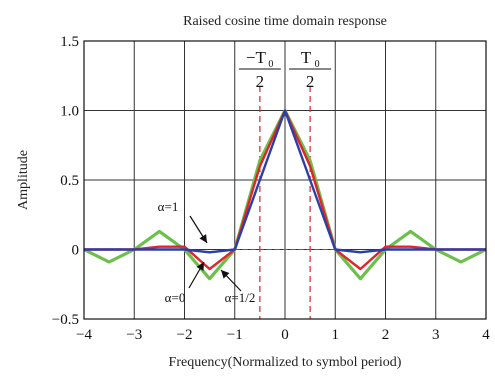 The image size is (495, 378). Describe the element at coordinates (69, 42) in the screenshot. I see `y-tick-label: 1.5` at that location.